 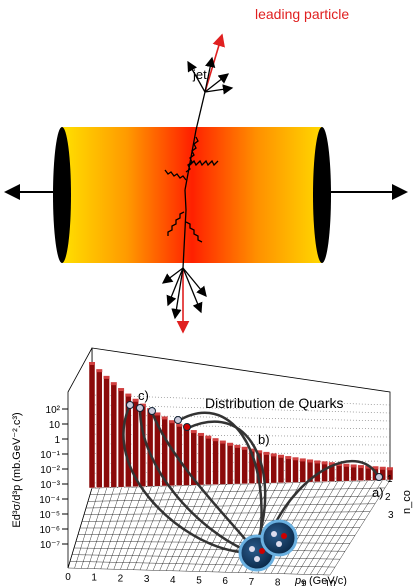 What do you see at coordinates (225, 581) in the screenshot?
I see `x-tick-label: 6` at bounding box center [225, 581].